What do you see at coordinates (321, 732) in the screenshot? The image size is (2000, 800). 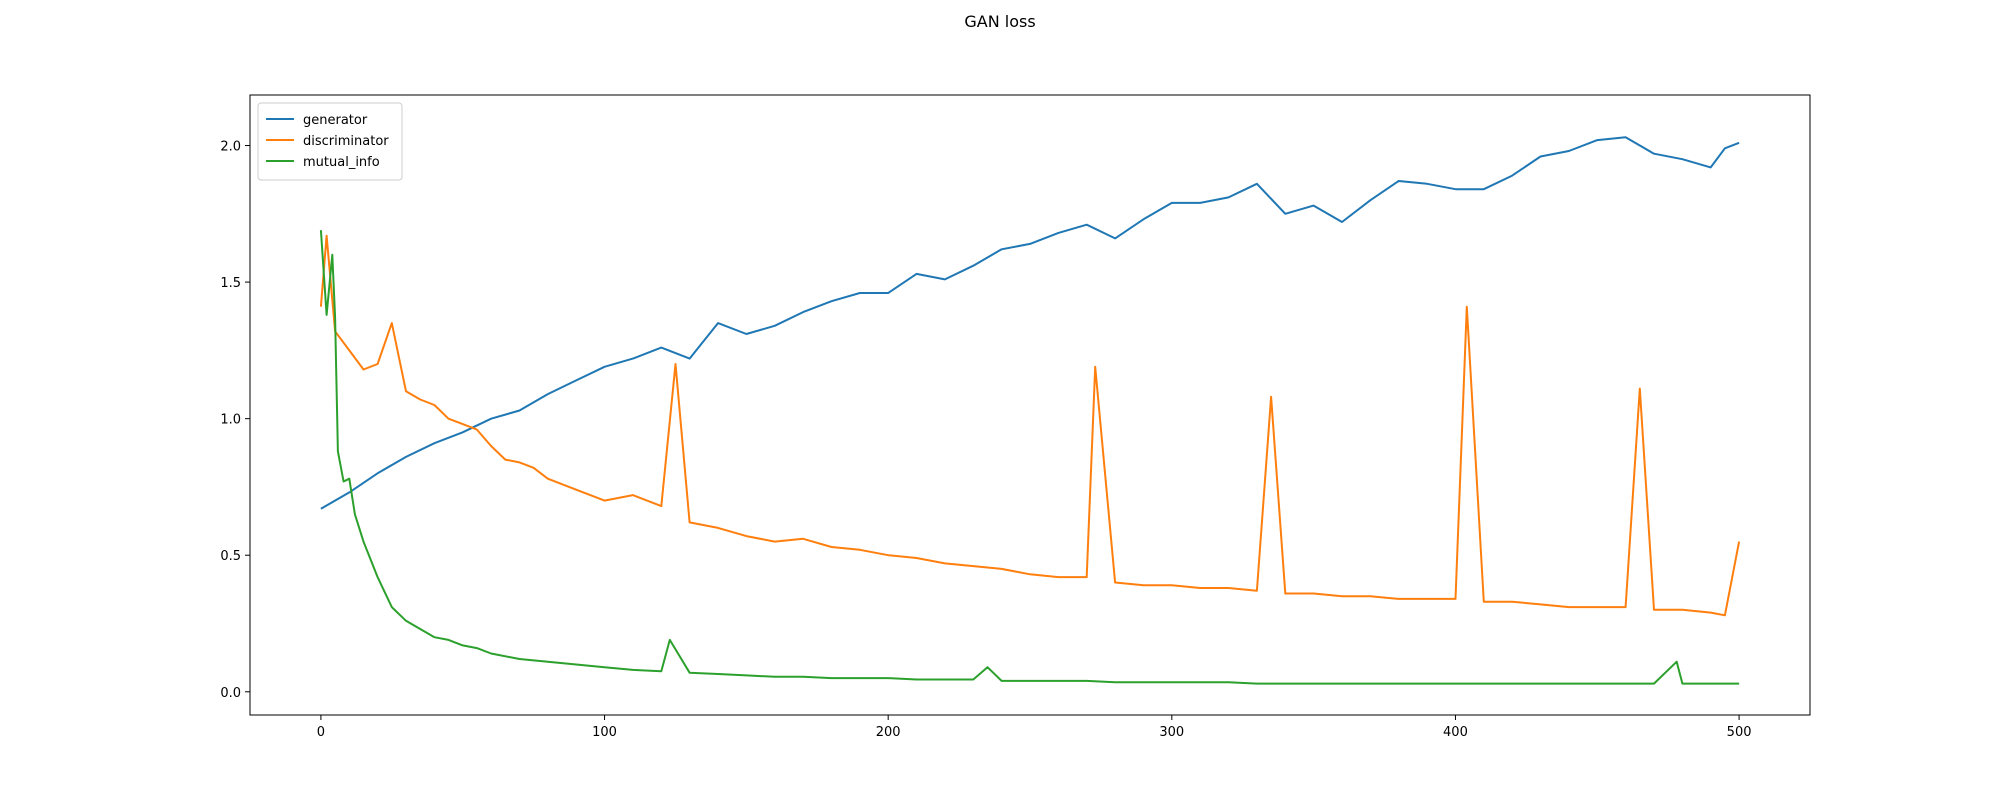 I see `x-tick-label: 0` at bounding box center [321, 732].